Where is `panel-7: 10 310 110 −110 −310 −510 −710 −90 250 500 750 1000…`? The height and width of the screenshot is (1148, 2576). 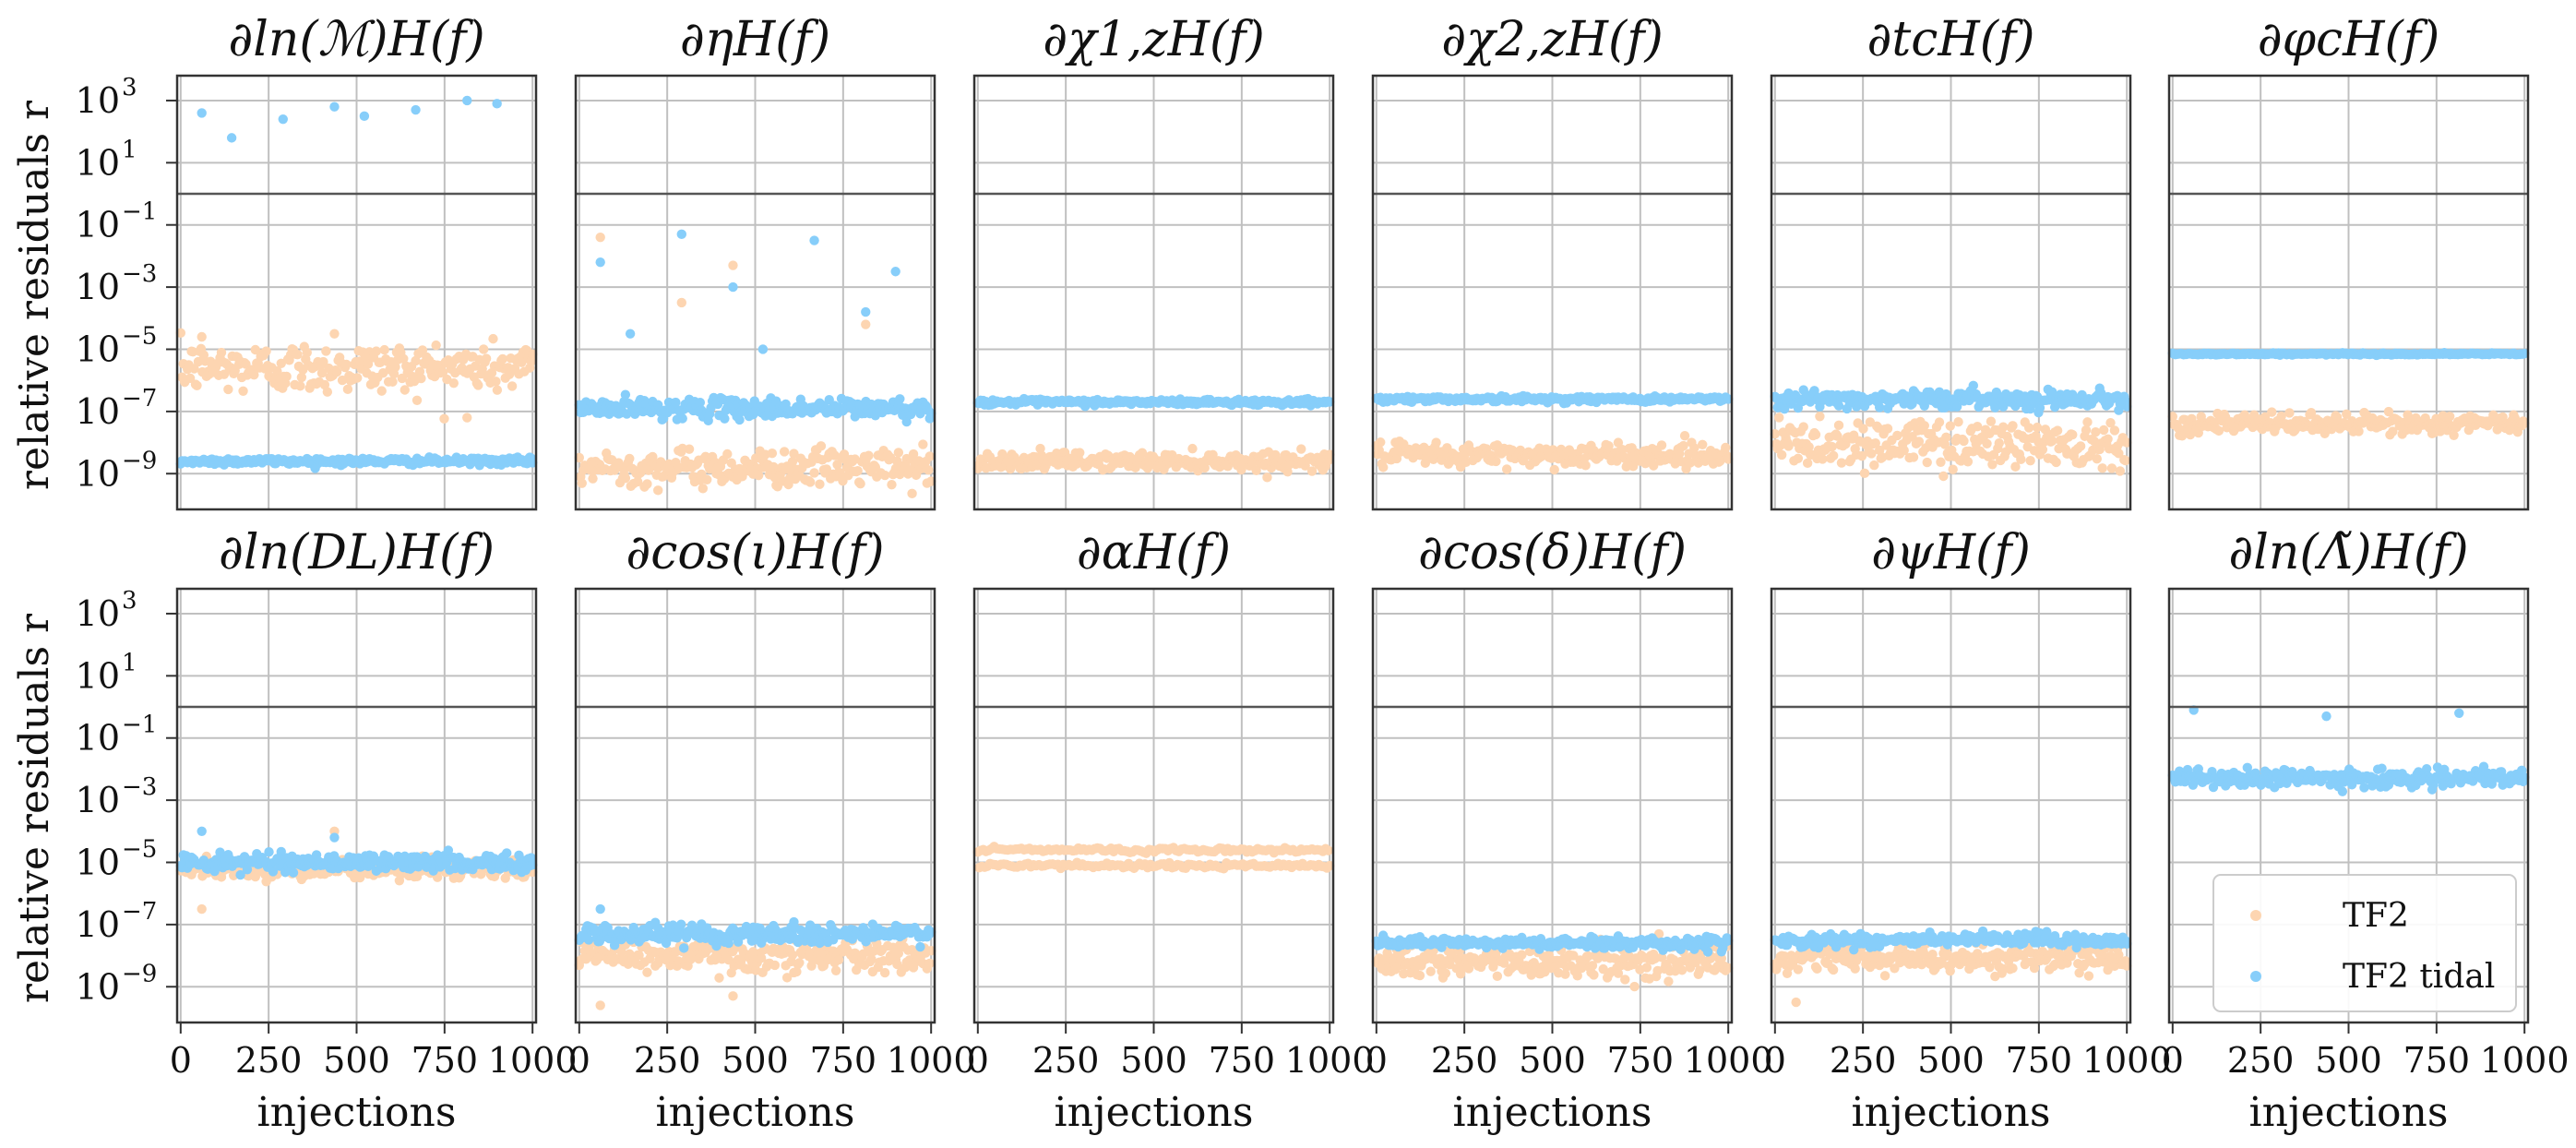 panel-7: 10 310 110 −110 −310 −510 −710 −90 250 500 750 1000… is located at coordinates (327, 830).